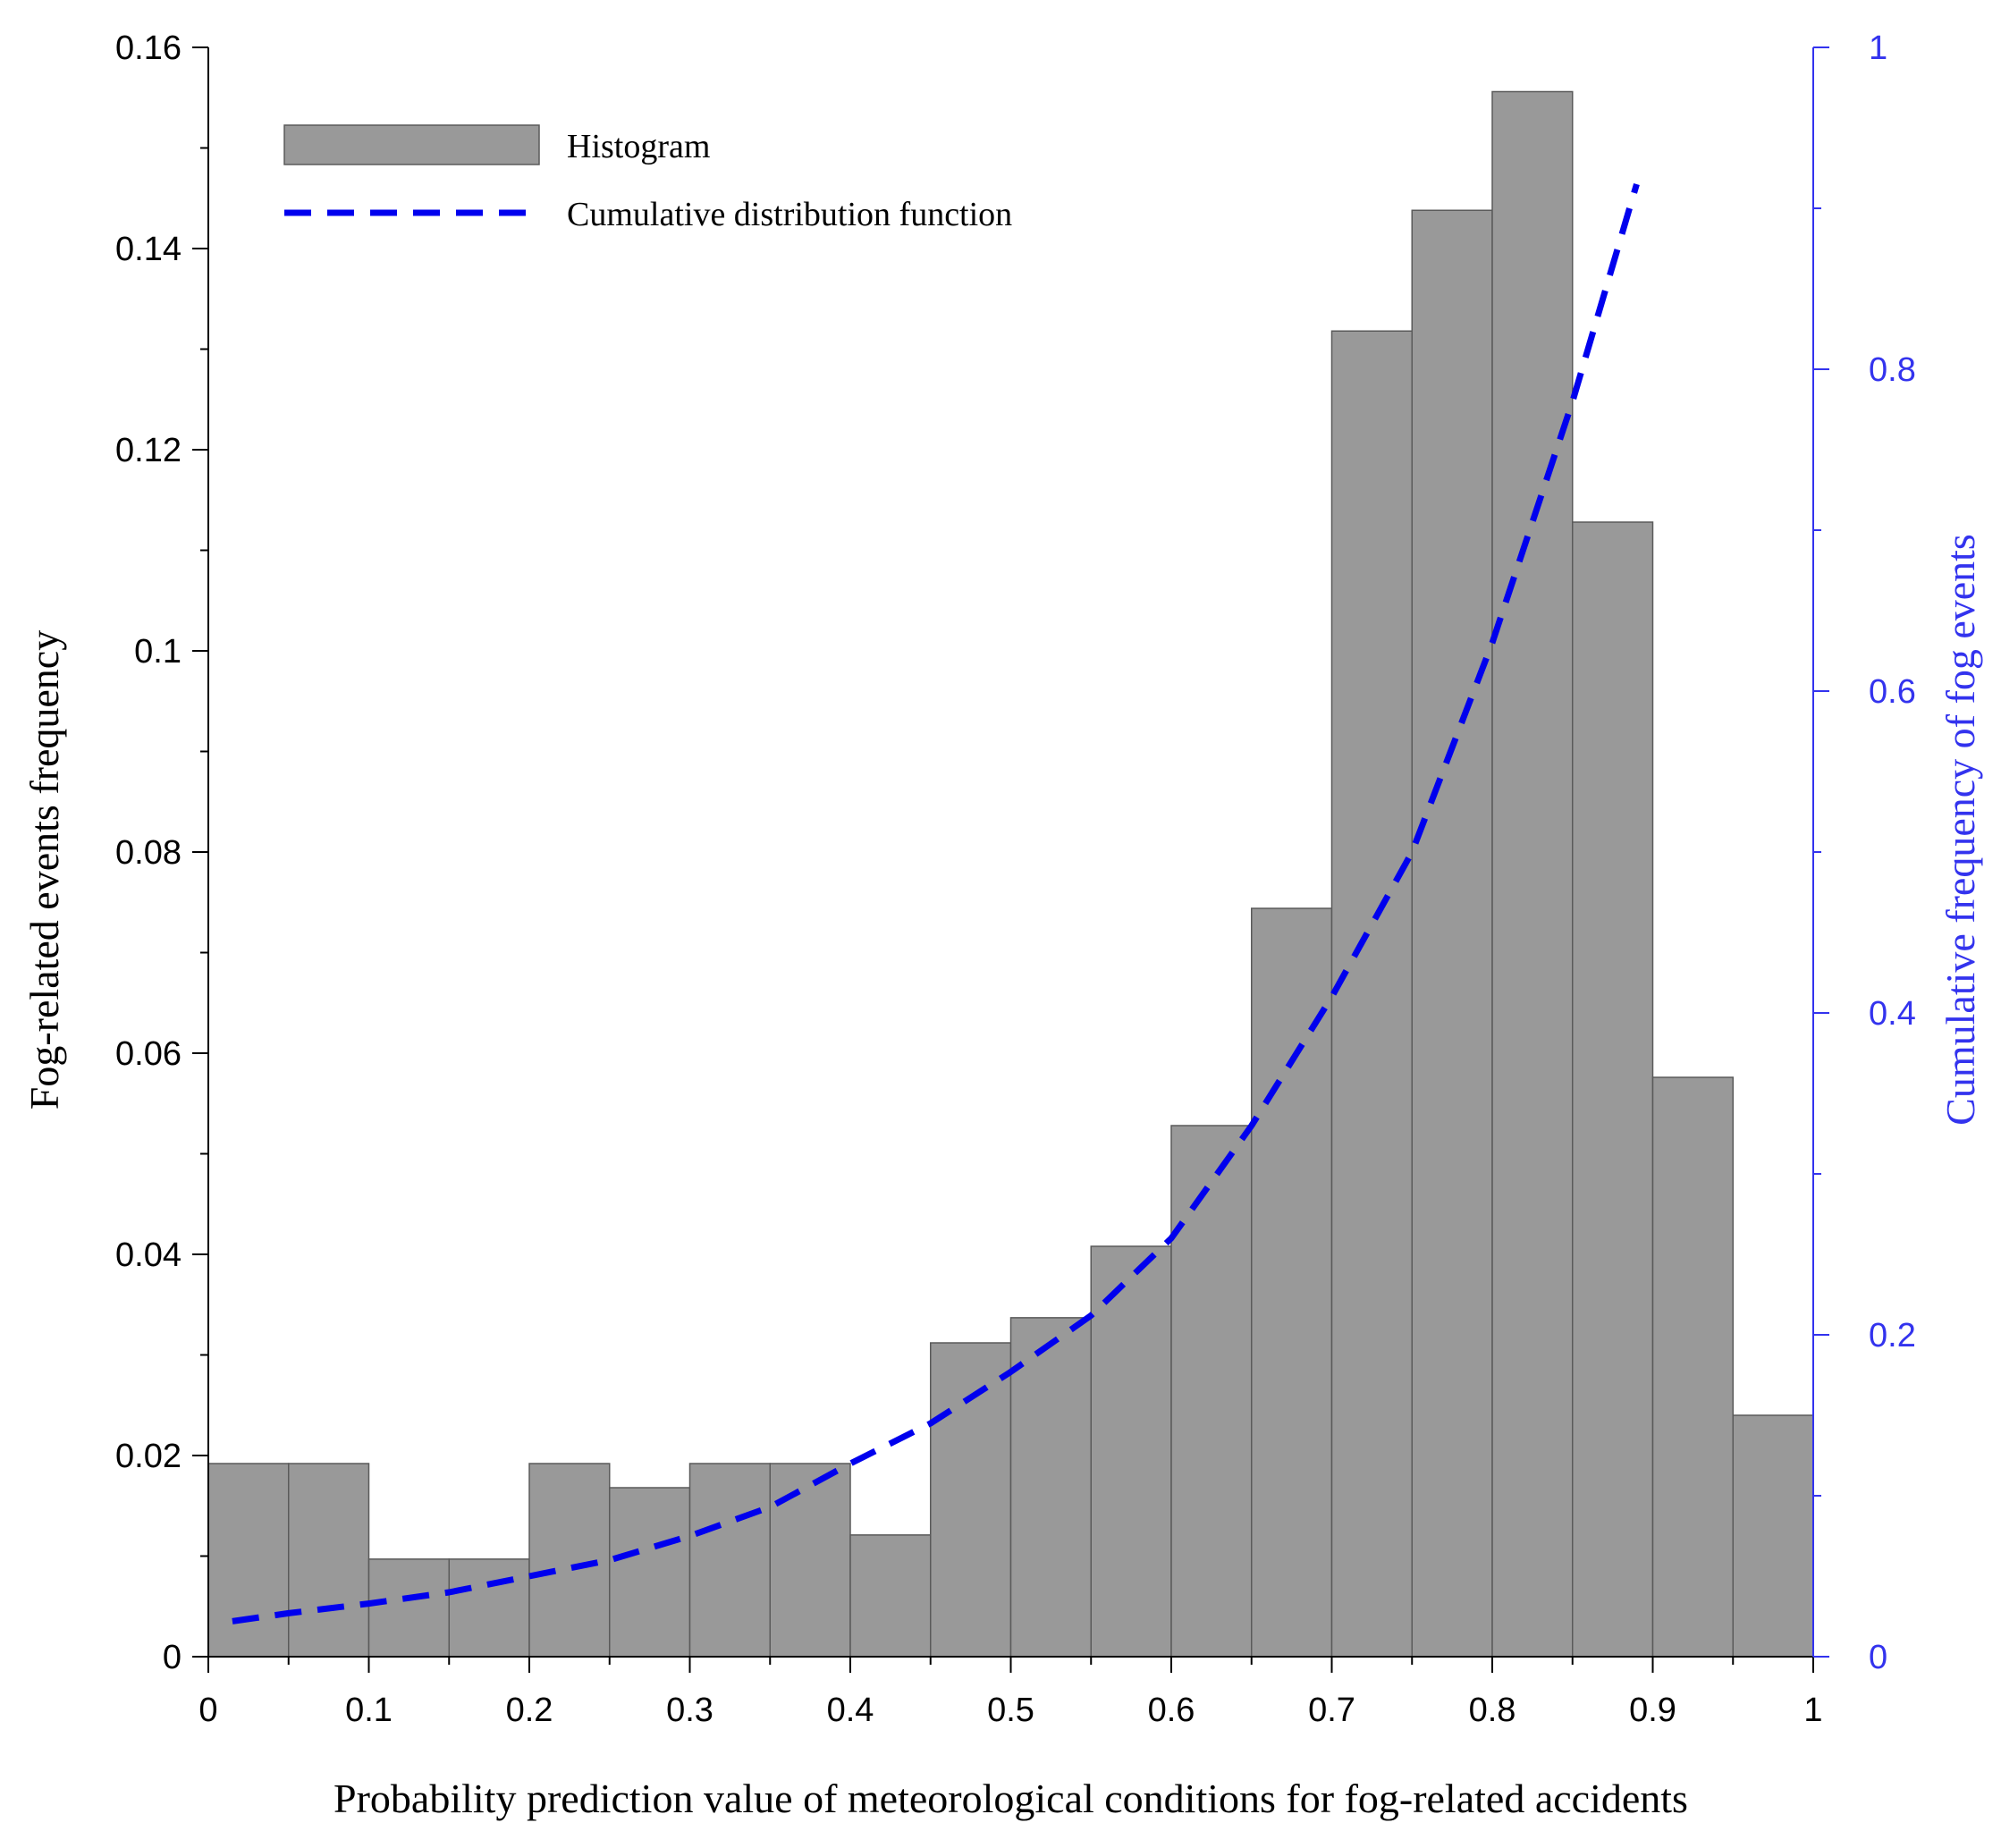 Image resolution: width=2001 pixels, height=1848 pixels. I want to click on y-tick-label: 0.12, so click(148, 450).